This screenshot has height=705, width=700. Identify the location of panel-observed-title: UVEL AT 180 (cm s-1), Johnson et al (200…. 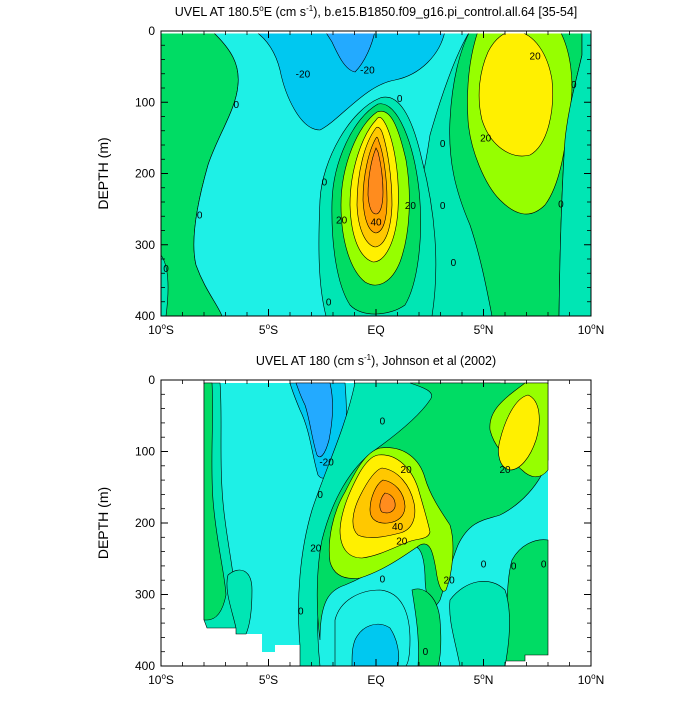
(376, 360).